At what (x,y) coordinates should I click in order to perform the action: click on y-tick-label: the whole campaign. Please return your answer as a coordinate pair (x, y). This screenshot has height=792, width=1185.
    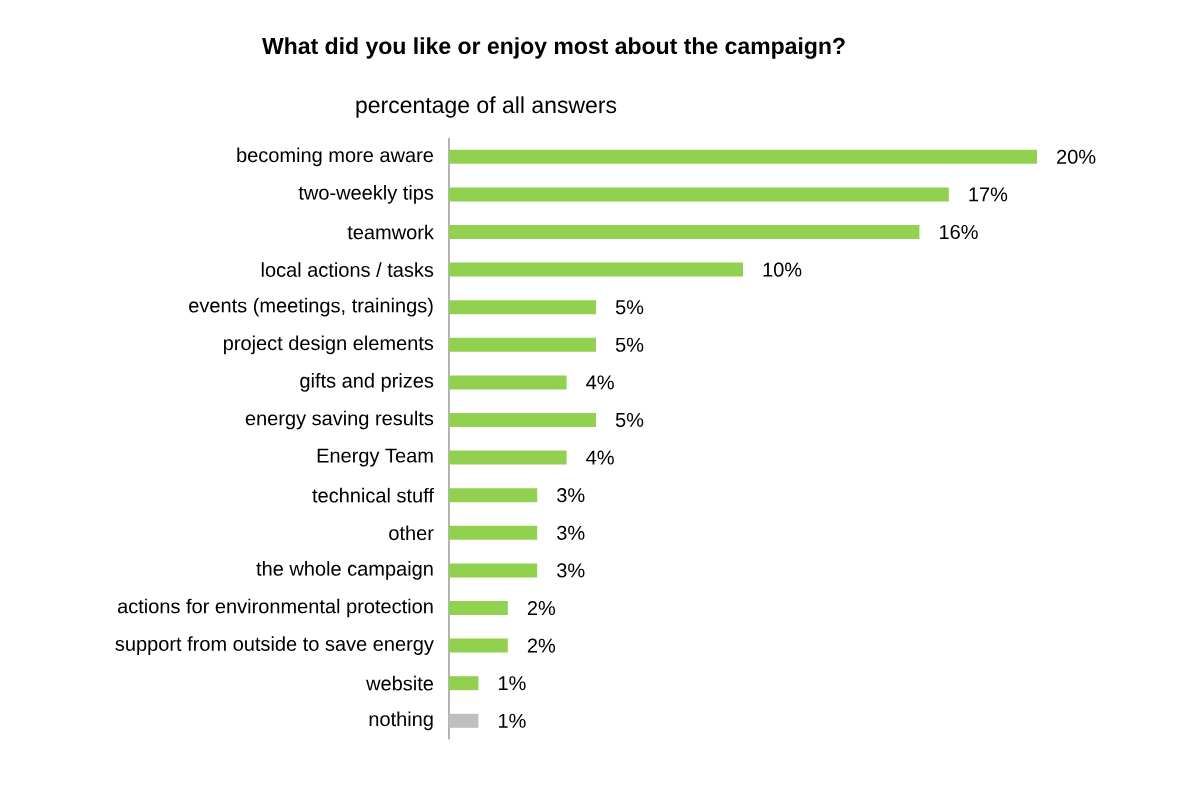
    Looking at the image, I should click on (344, 570).